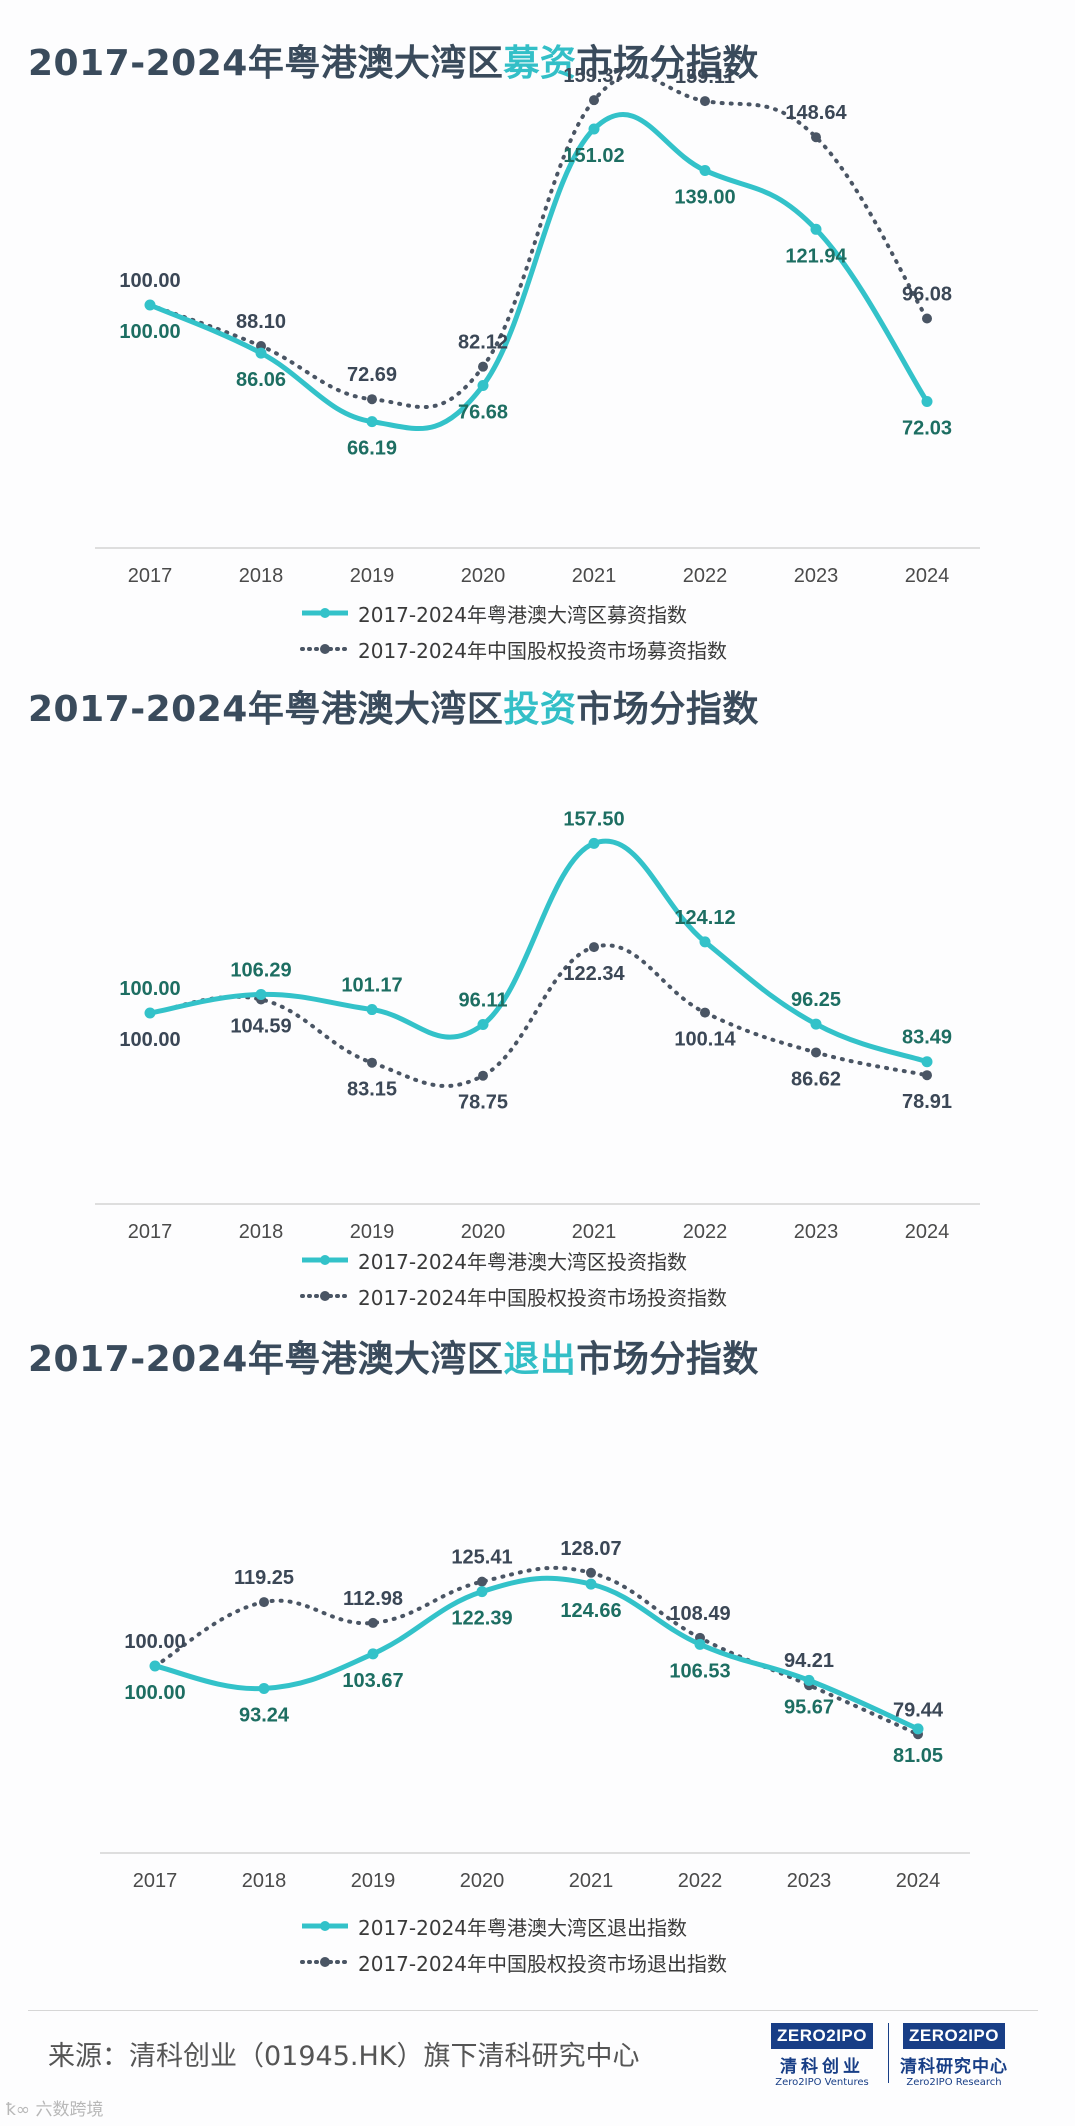 This screenshot has height=2126, width=1075. I want to click on data-label-gba: 121.94, so click(816, 256).